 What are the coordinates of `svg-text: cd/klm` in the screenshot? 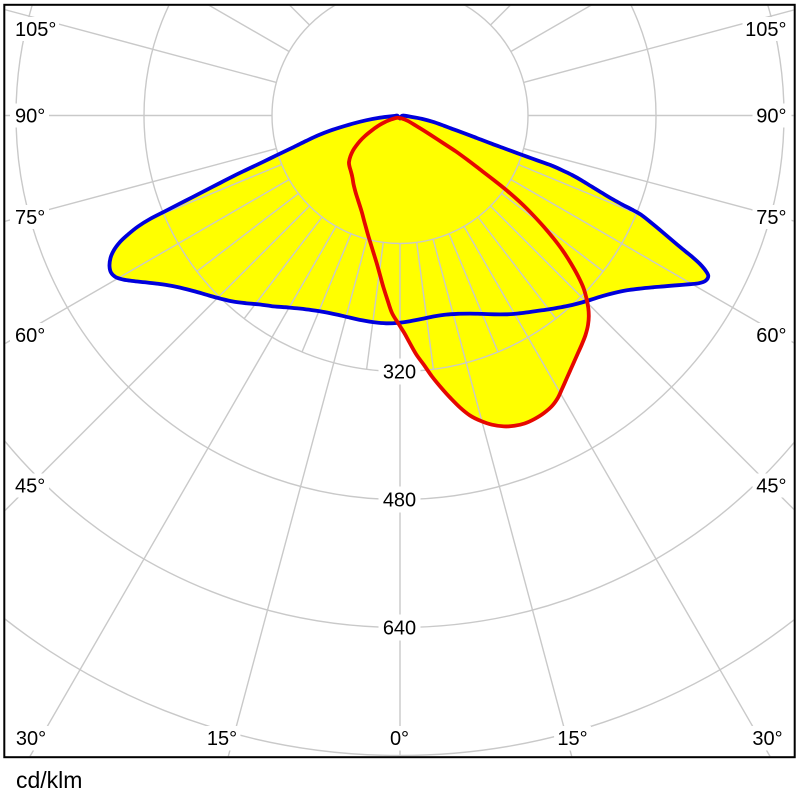 It's located at (49, 780).